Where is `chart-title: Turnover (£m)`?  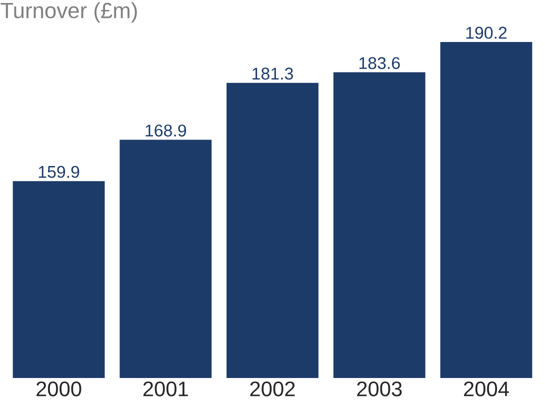
chart-title: Turnover (£m) is located at coordinates (68, 12).